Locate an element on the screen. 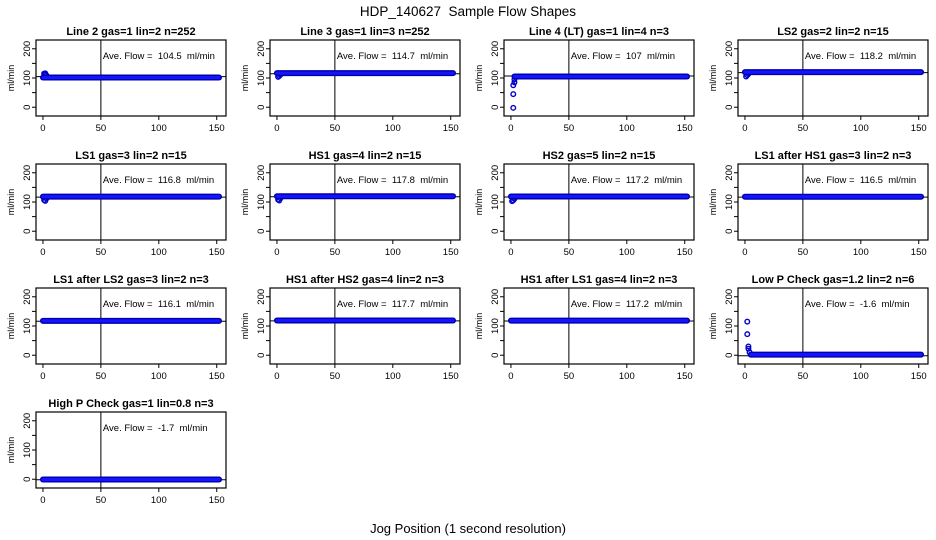  panel-title: Line 2 gas=1 lin=2 n=252 is located at coordinates (130, 32).